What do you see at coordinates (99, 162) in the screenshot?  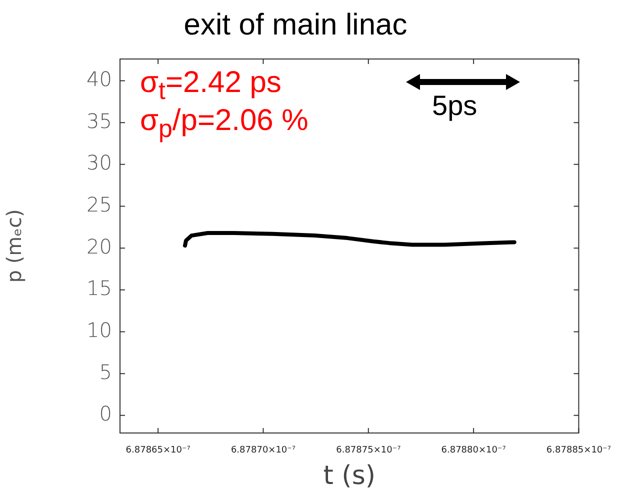 I see `y-tick-label: 30` at bounding box center [99, 162].